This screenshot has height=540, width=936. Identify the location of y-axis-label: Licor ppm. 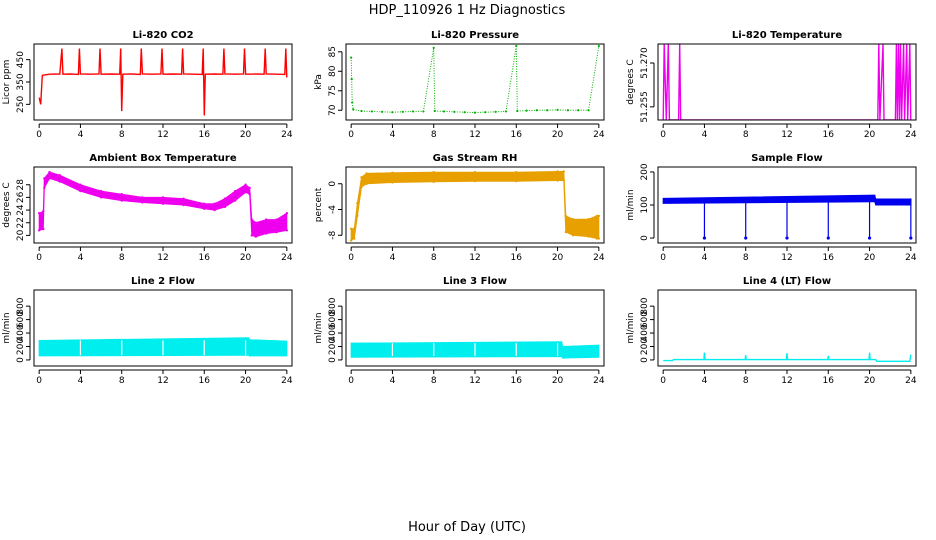
(7, 82).